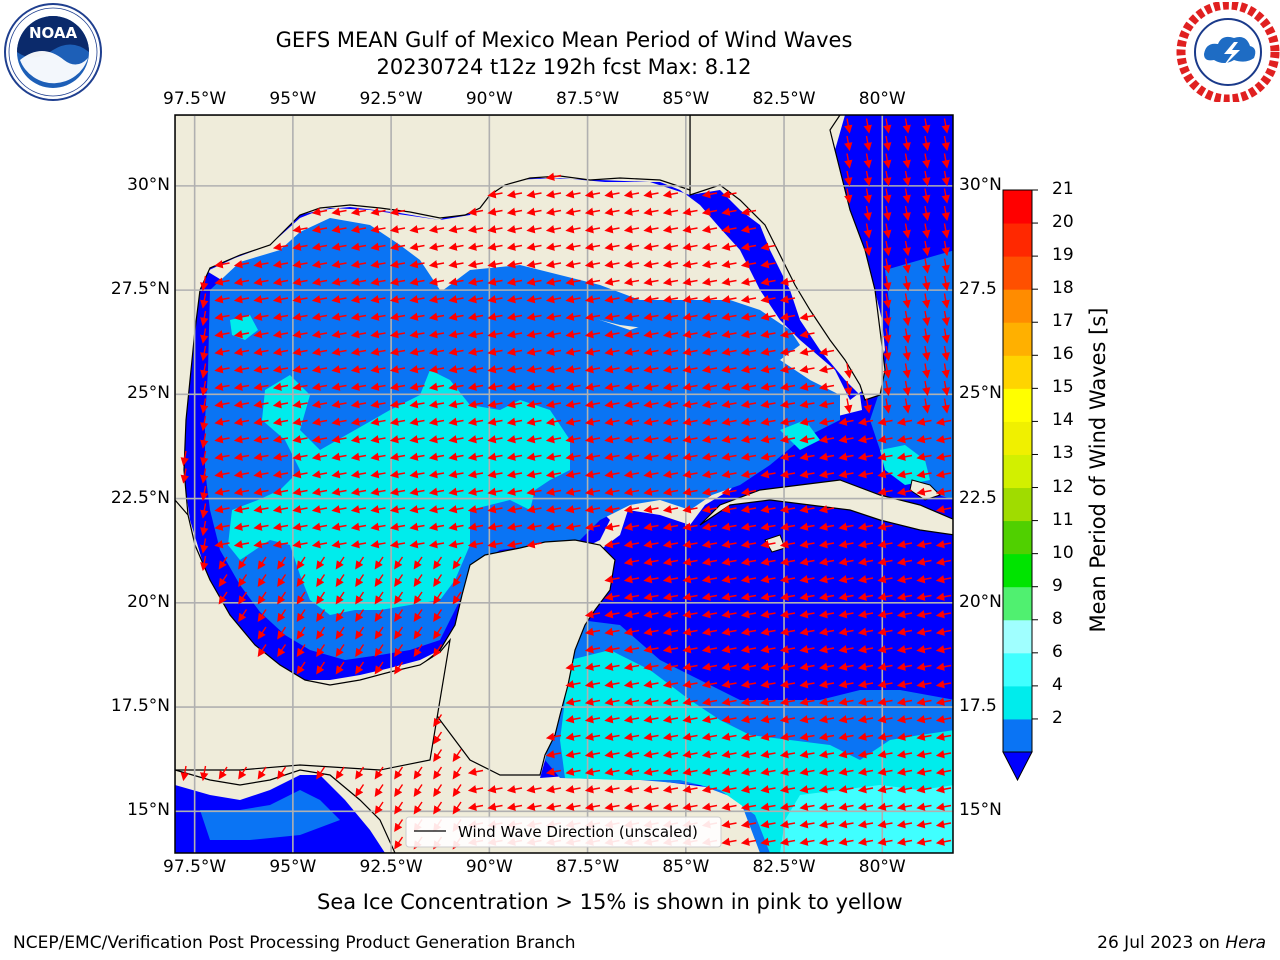 This screenshot has height=960, width=1280. What do you see at coordinates (882, 99) in the screenshot?
I see `lon-tick-label: 80°W` at bounding box center [882, 99].